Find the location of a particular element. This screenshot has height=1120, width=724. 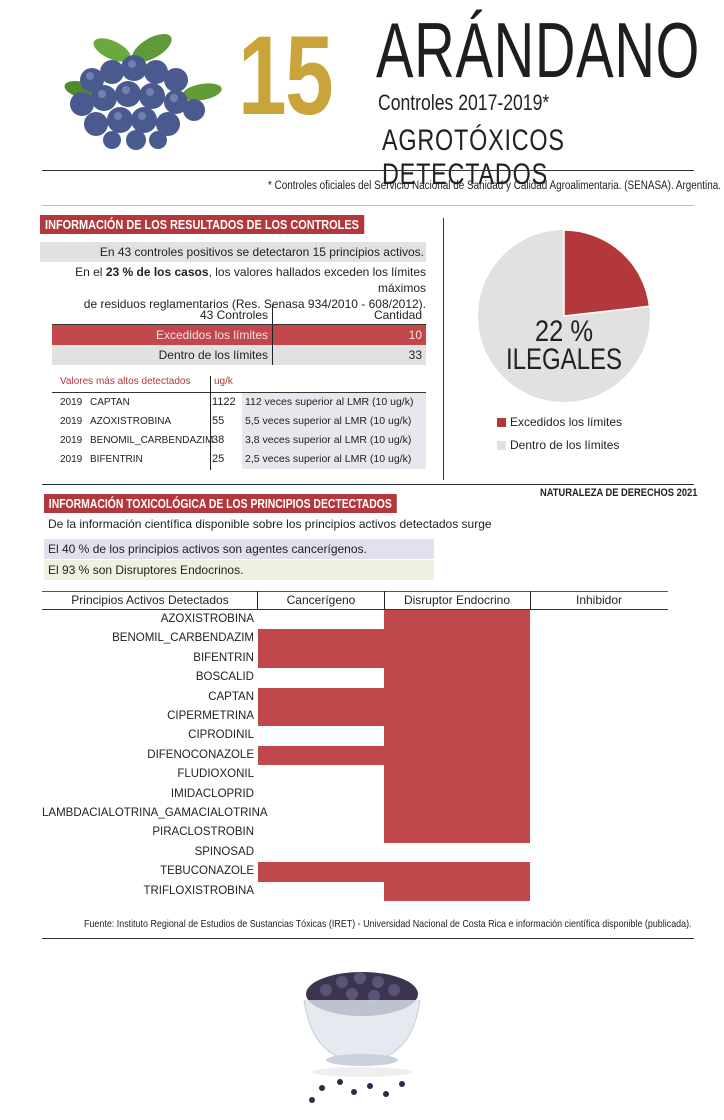

value-name: BIFENTRIN is located at coordinates (116, 459).